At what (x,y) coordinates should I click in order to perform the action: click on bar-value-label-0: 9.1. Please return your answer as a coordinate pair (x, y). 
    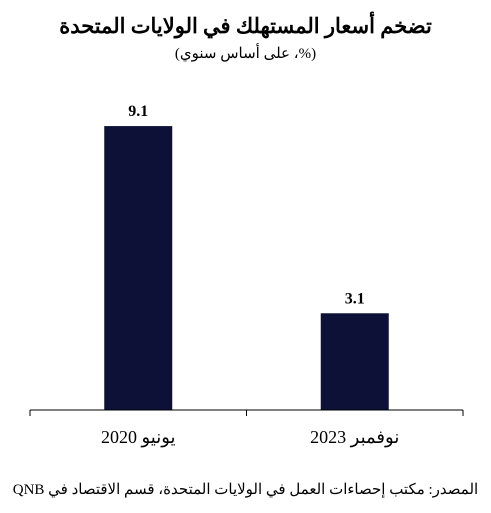
    Looking at the image, I should click on (138, 111).